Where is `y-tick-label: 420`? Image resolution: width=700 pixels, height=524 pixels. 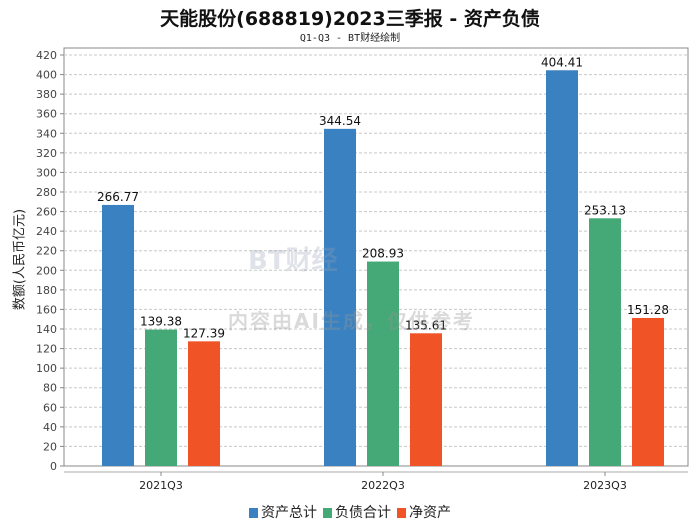 y-tick-label: 420 is located at coordinates (46, 55).